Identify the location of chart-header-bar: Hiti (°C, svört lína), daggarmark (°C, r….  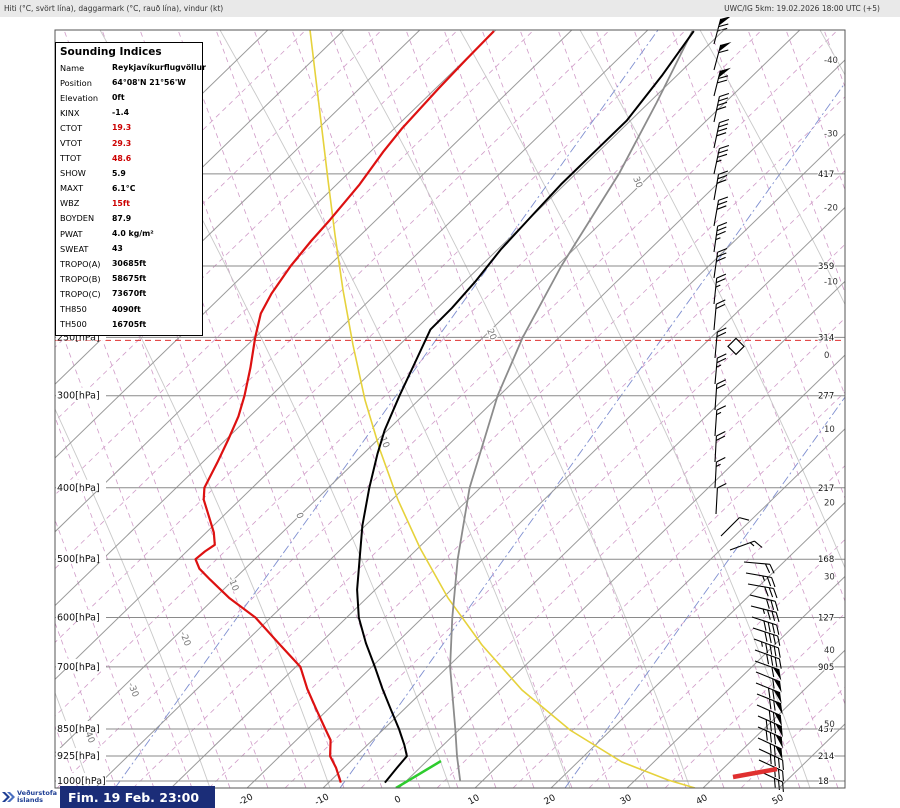
(450, 8).